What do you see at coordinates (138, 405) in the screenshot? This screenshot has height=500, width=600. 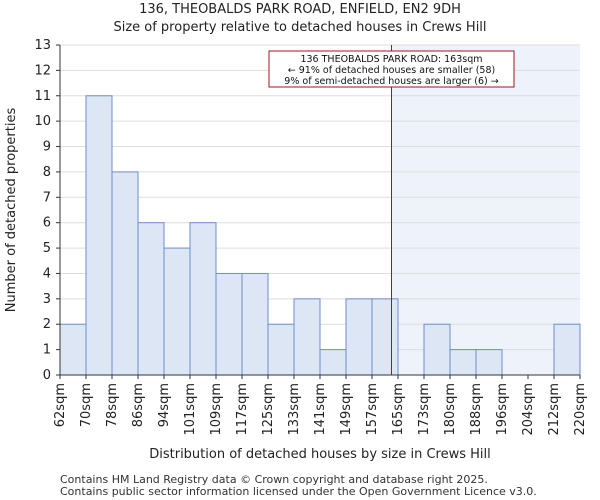 I see `x-tick-label: 86sqm` at bounding box center [138, 405].